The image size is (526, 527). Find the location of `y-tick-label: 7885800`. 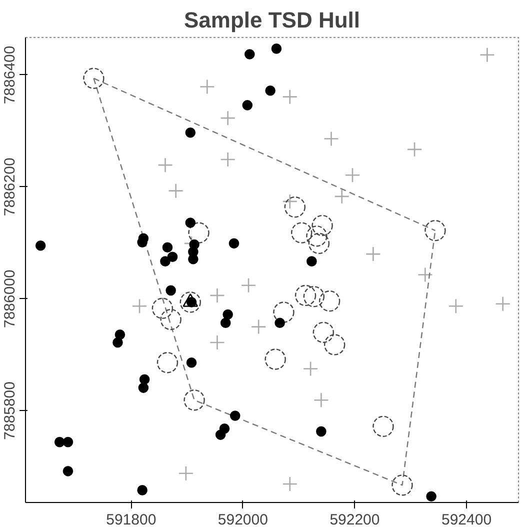

y-tick-label: 7885800 is located at coordinates (10, 411).